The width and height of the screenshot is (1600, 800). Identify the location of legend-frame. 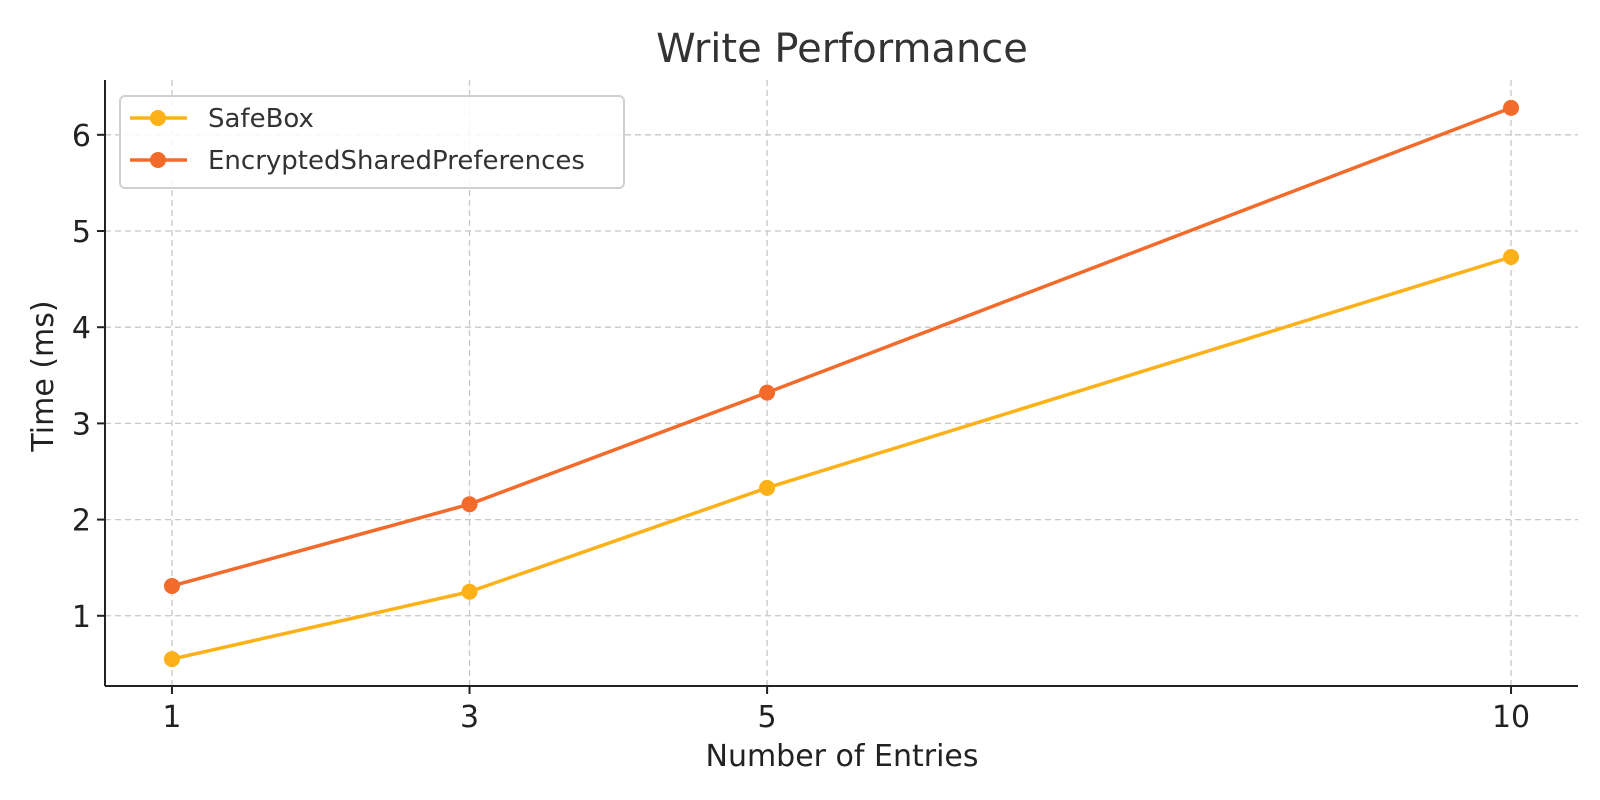
(372, 142).